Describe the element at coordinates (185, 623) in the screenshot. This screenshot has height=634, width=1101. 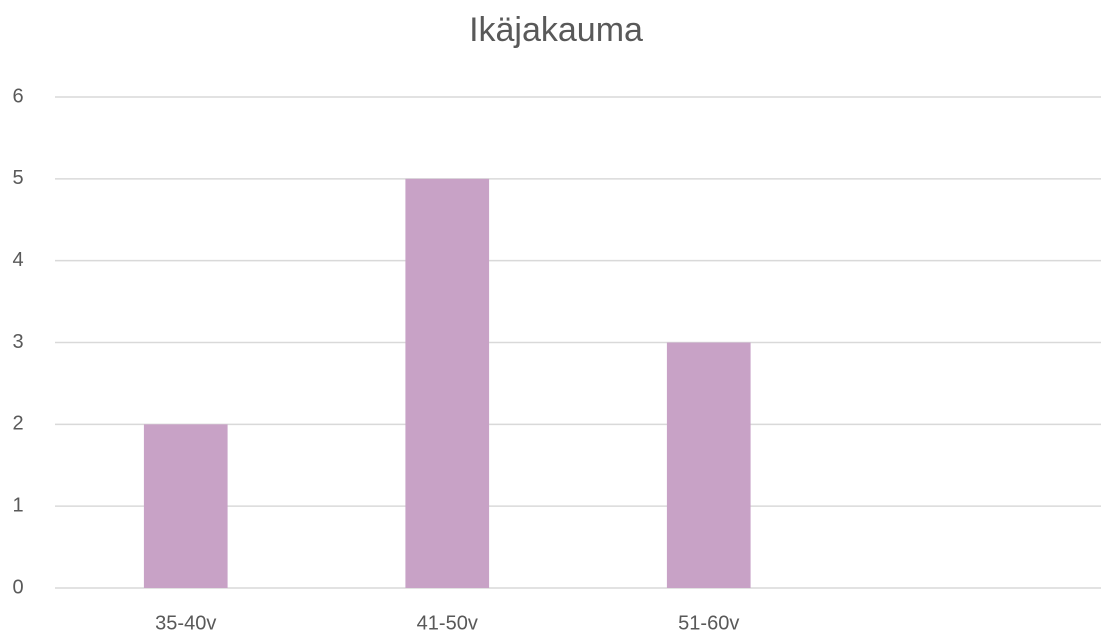
I see `x-tick-label: 35-40v` at that location.